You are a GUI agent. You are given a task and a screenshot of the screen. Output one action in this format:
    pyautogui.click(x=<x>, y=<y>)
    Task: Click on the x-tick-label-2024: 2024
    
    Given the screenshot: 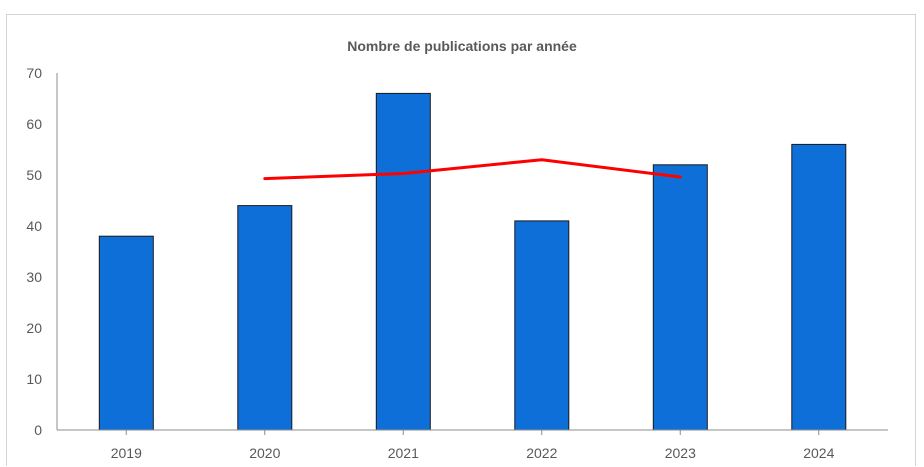 What is the action you would take?
    pyautogui.click(x=818, y=453)
    